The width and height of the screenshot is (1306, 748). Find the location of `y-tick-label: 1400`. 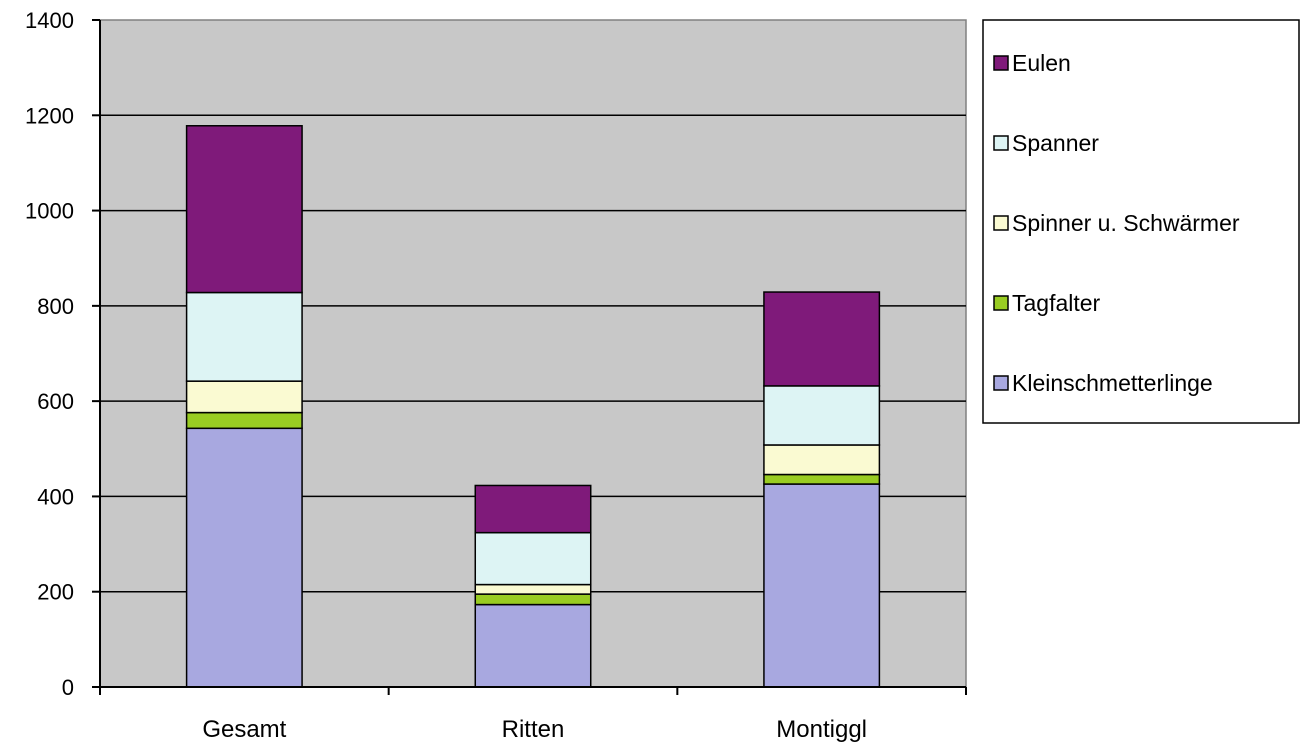

y-tick-label: 1400 is located at coordinates (49, 20).